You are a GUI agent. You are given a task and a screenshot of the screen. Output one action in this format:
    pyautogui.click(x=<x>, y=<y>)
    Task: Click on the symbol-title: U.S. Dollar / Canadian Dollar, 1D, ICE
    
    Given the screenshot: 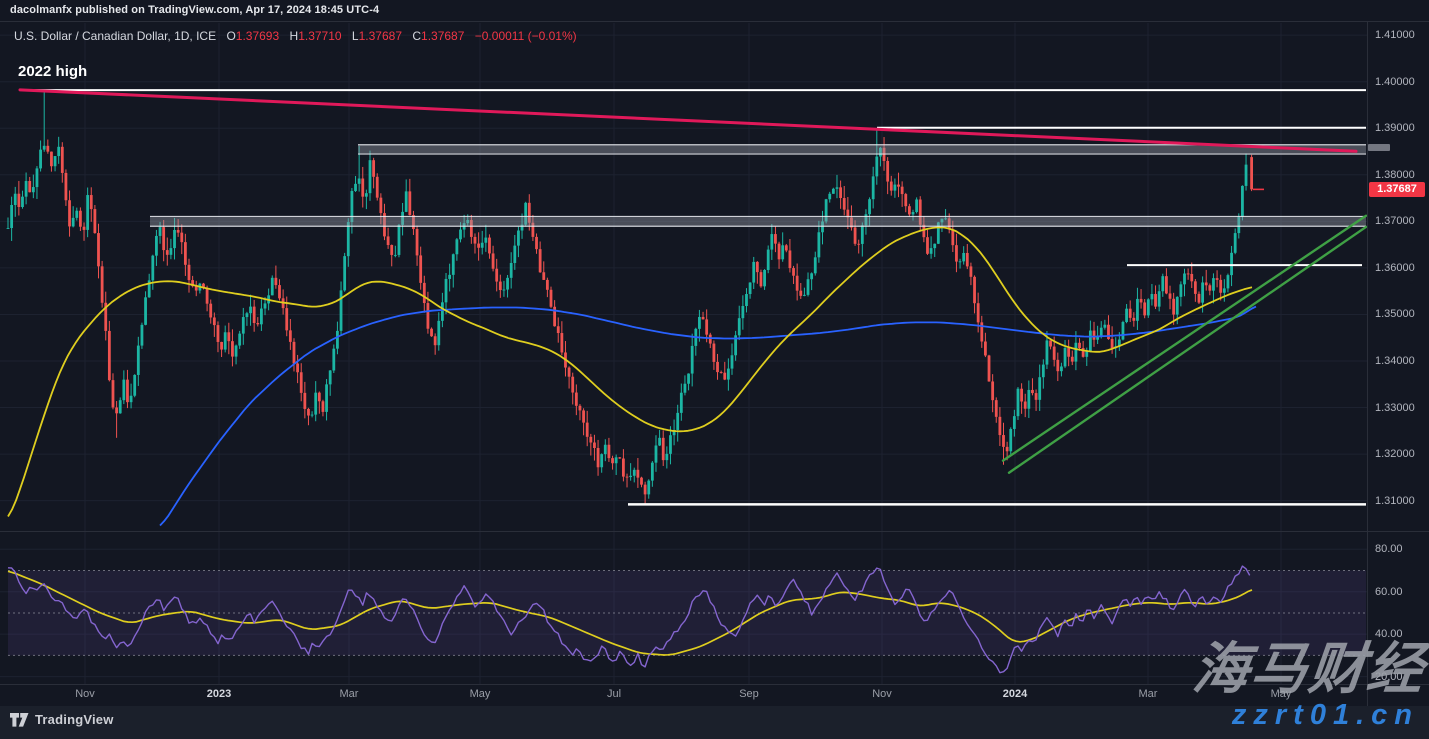 What is the action you would take?
    pyautogui.click(x=115, y=36)
    